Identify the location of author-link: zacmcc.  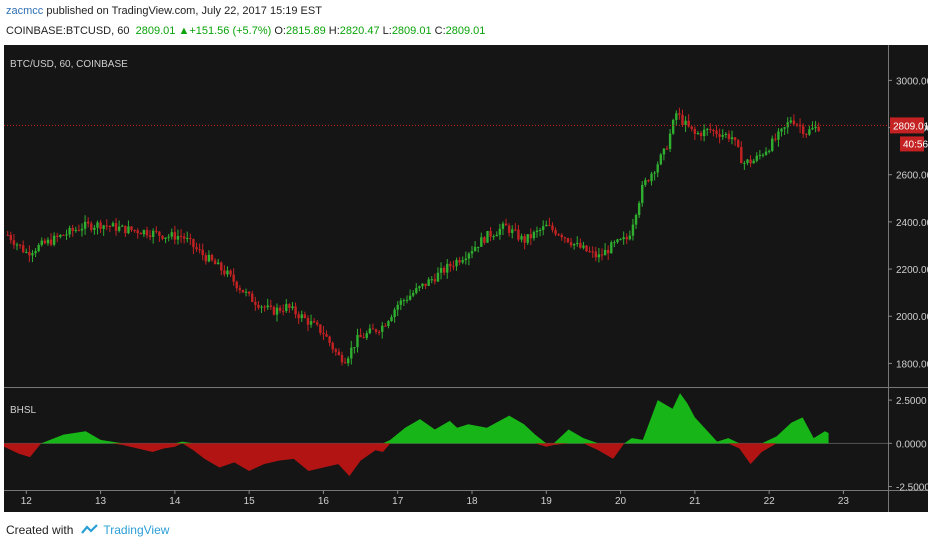
(25, 11).